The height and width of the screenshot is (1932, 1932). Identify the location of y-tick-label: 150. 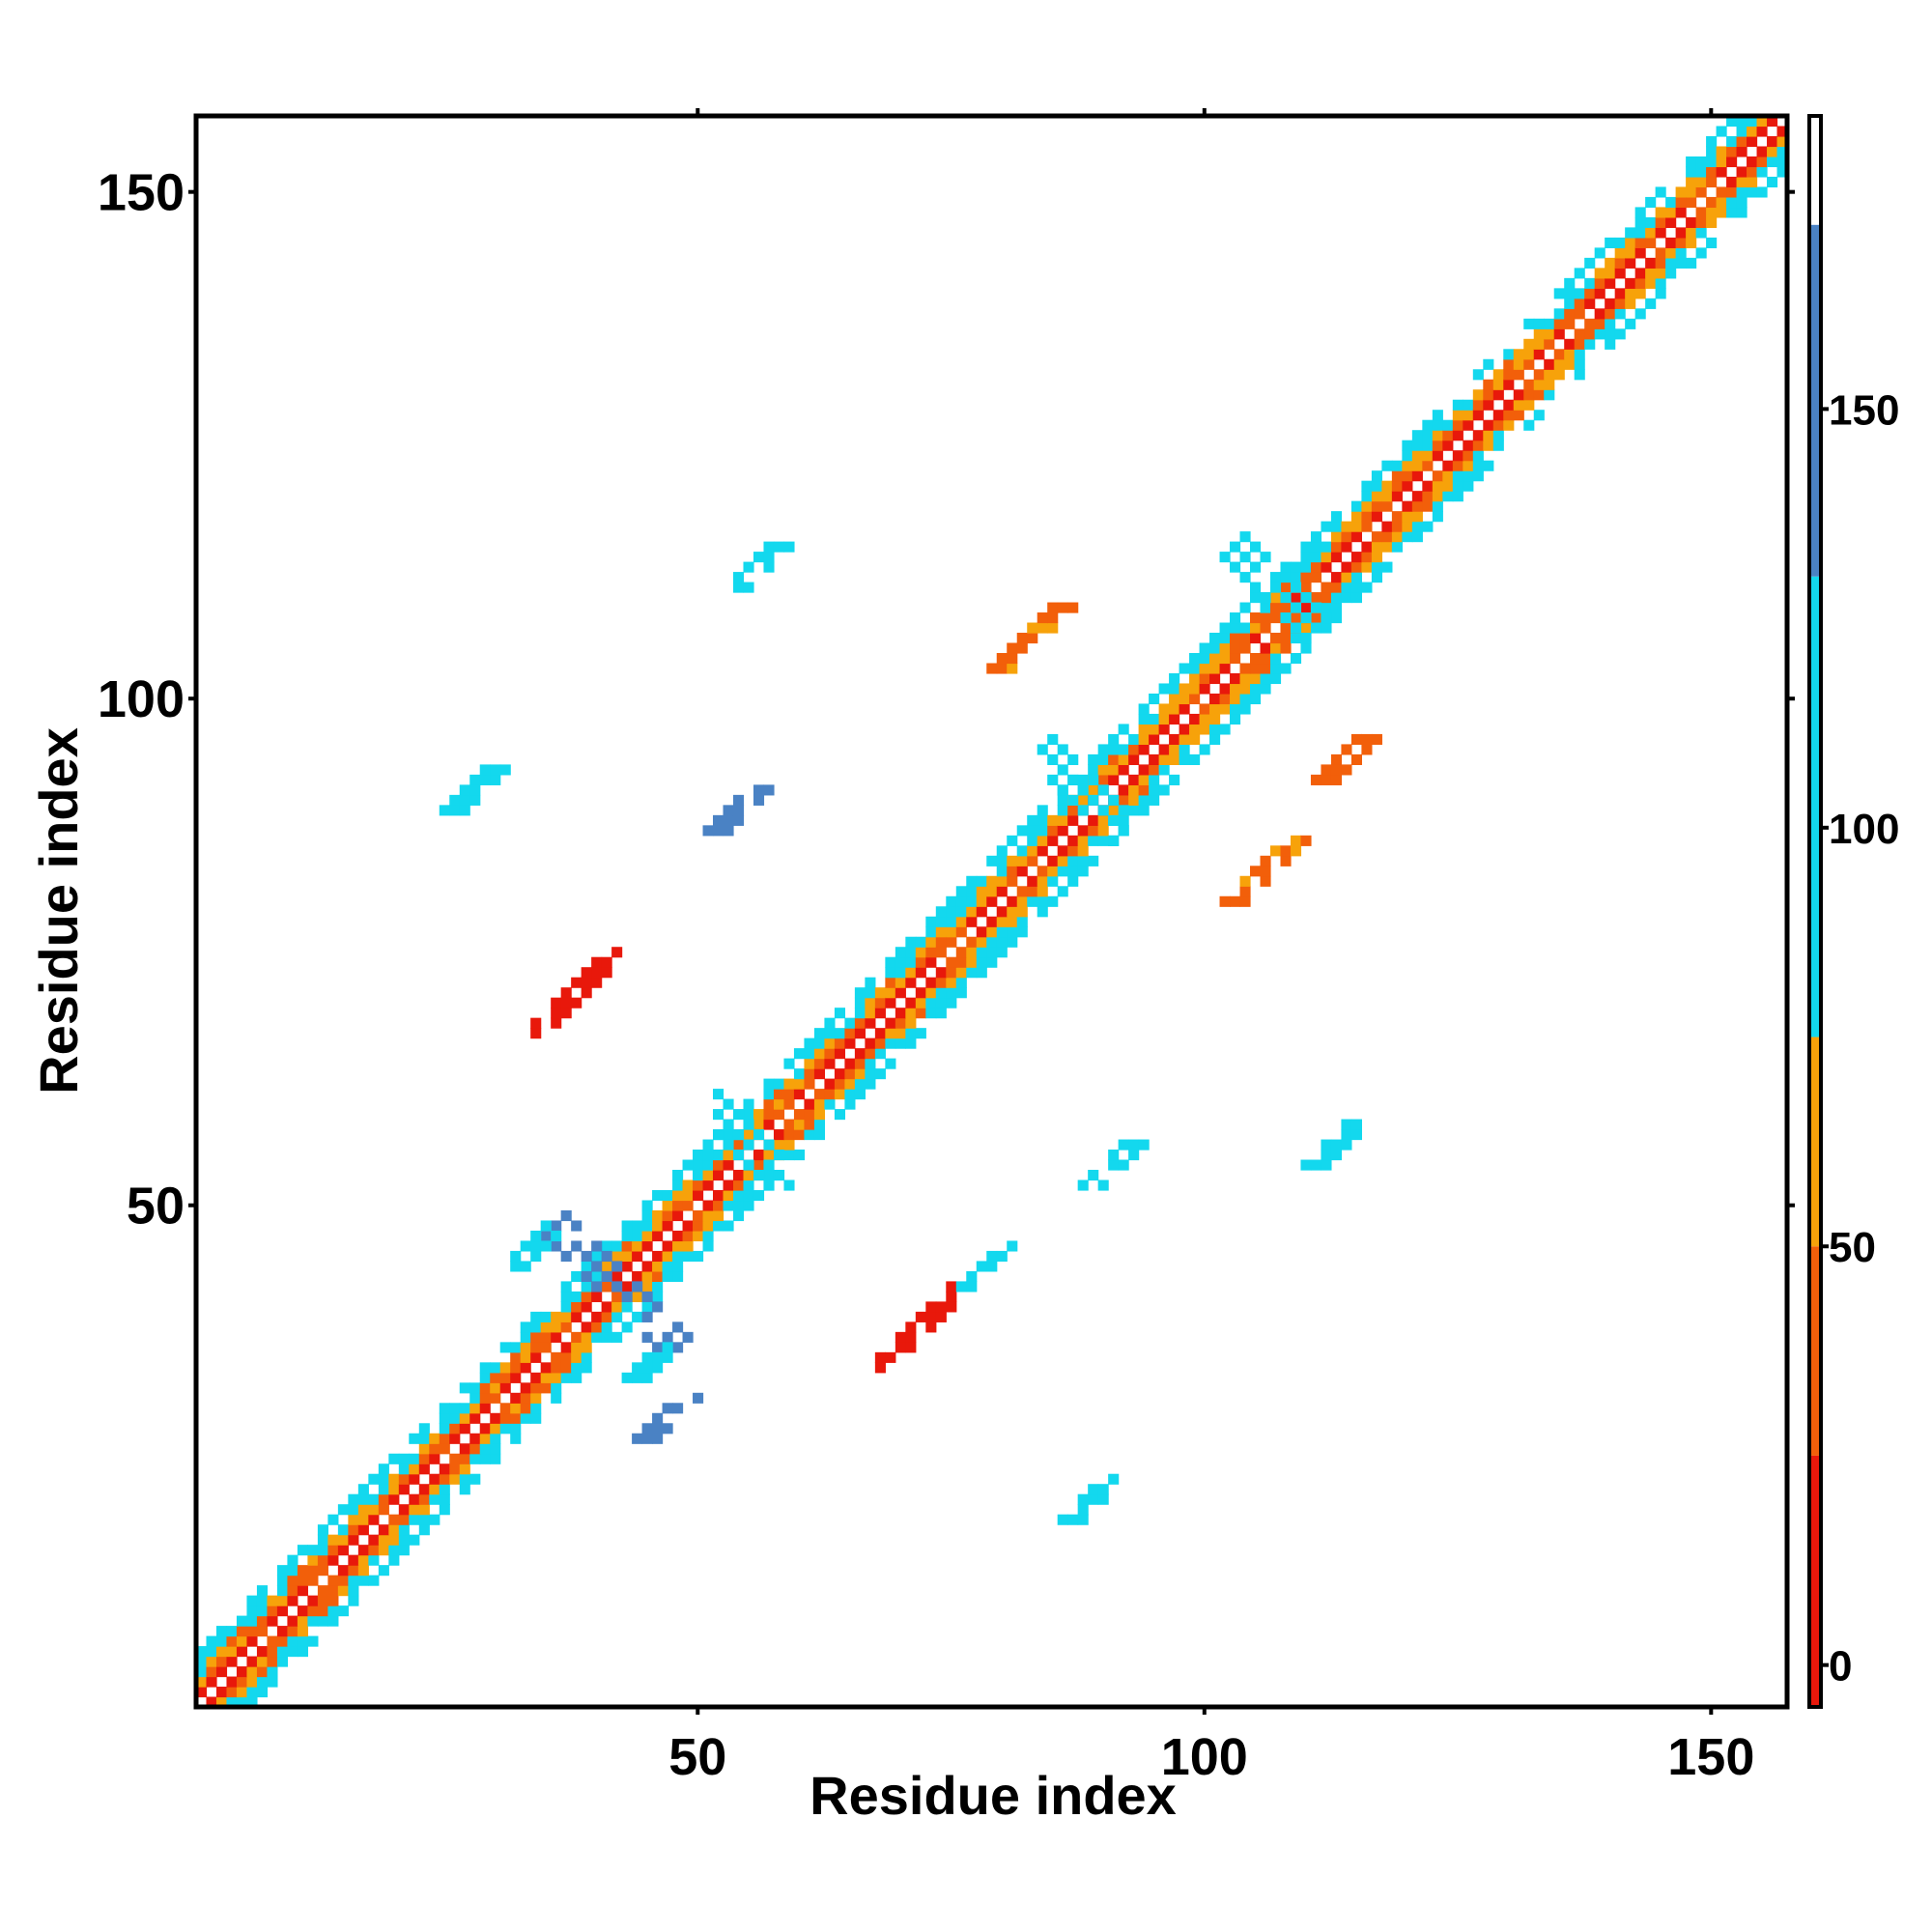
(141, 193).